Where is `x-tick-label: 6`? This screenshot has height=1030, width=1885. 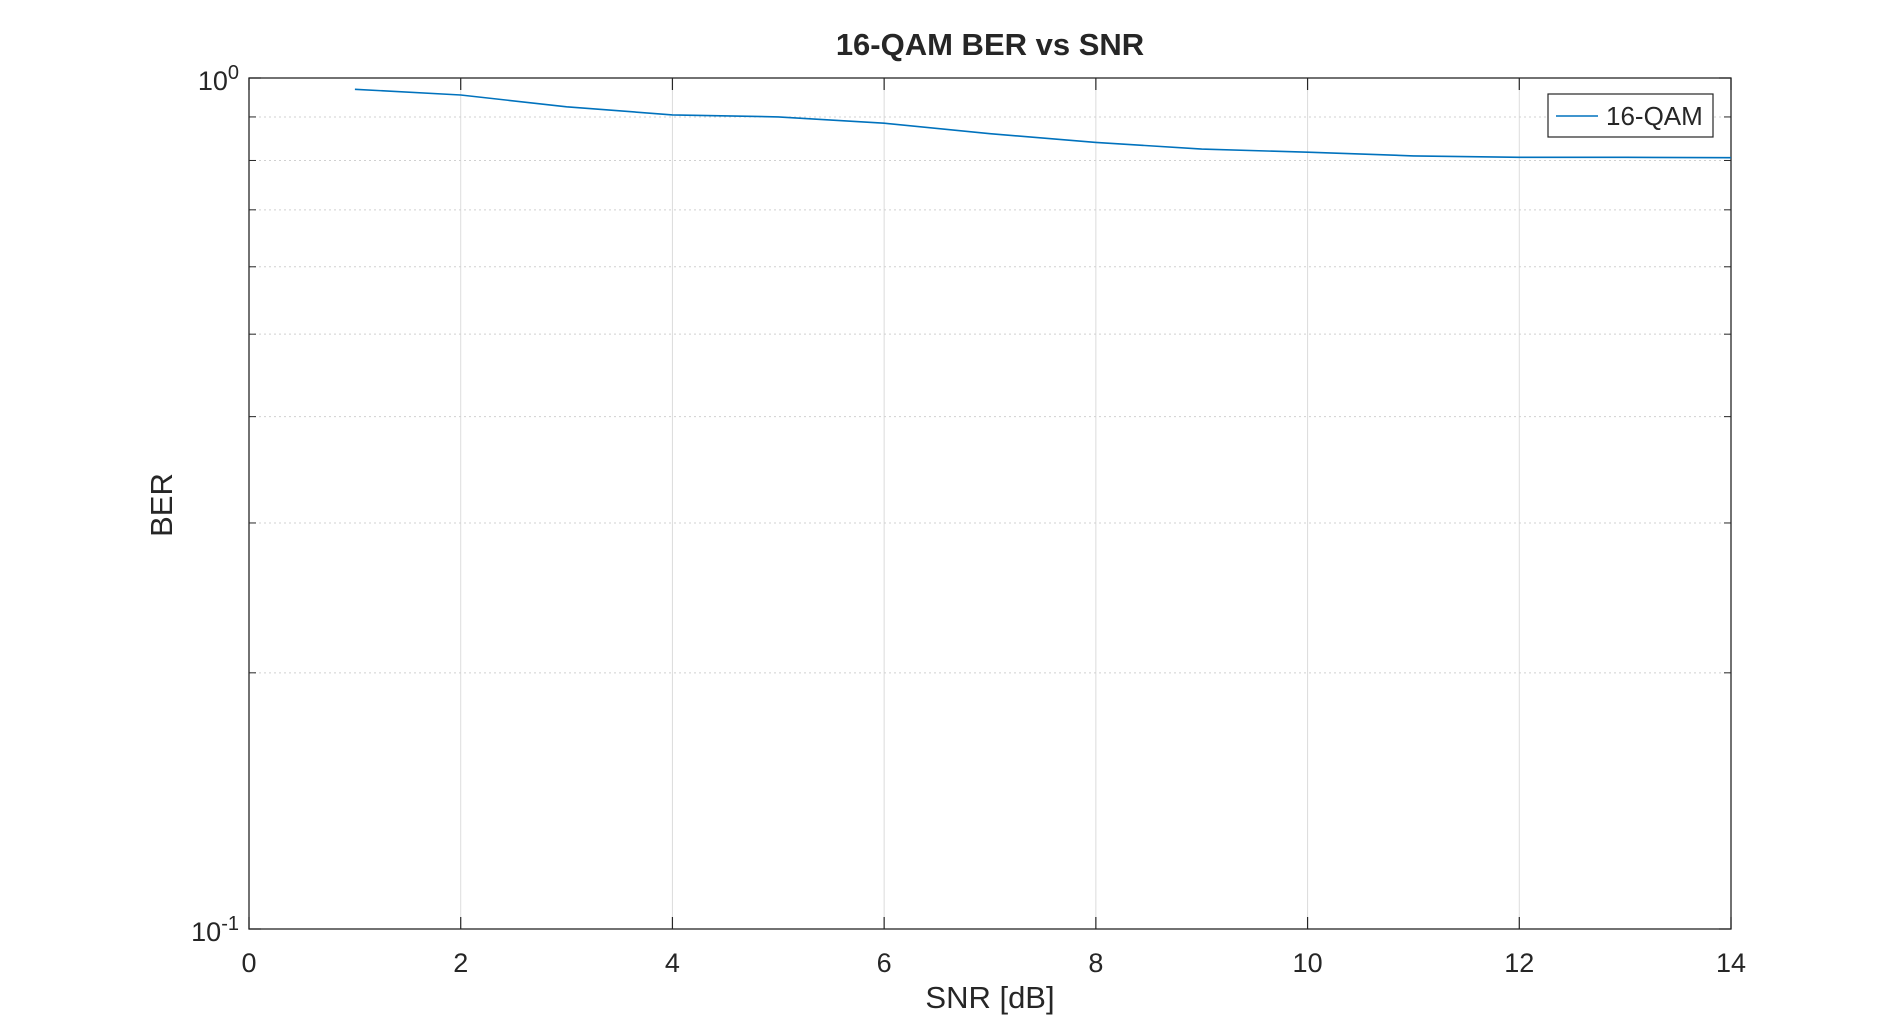
x-tick-label: 6 is located at coordinates (884, 963).